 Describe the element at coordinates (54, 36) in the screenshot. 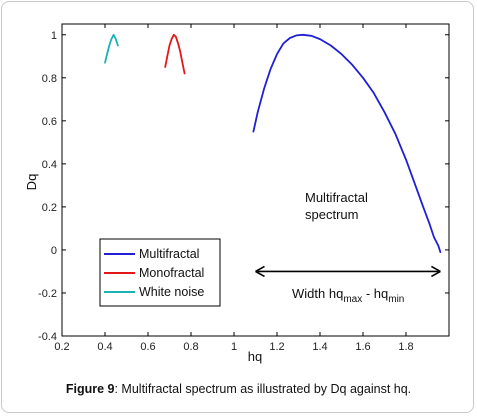

I see `y-tick-label: 1` at that location.